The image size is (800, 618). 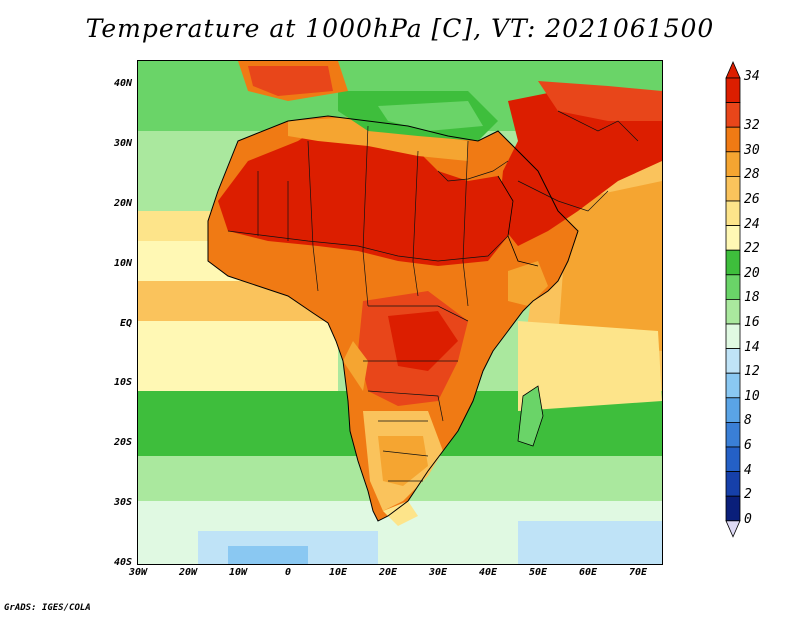 What do you see at coordinates (752, 150) in the screenshot?
I see `colorbar-label: 30` at bounding box center [752, 150].